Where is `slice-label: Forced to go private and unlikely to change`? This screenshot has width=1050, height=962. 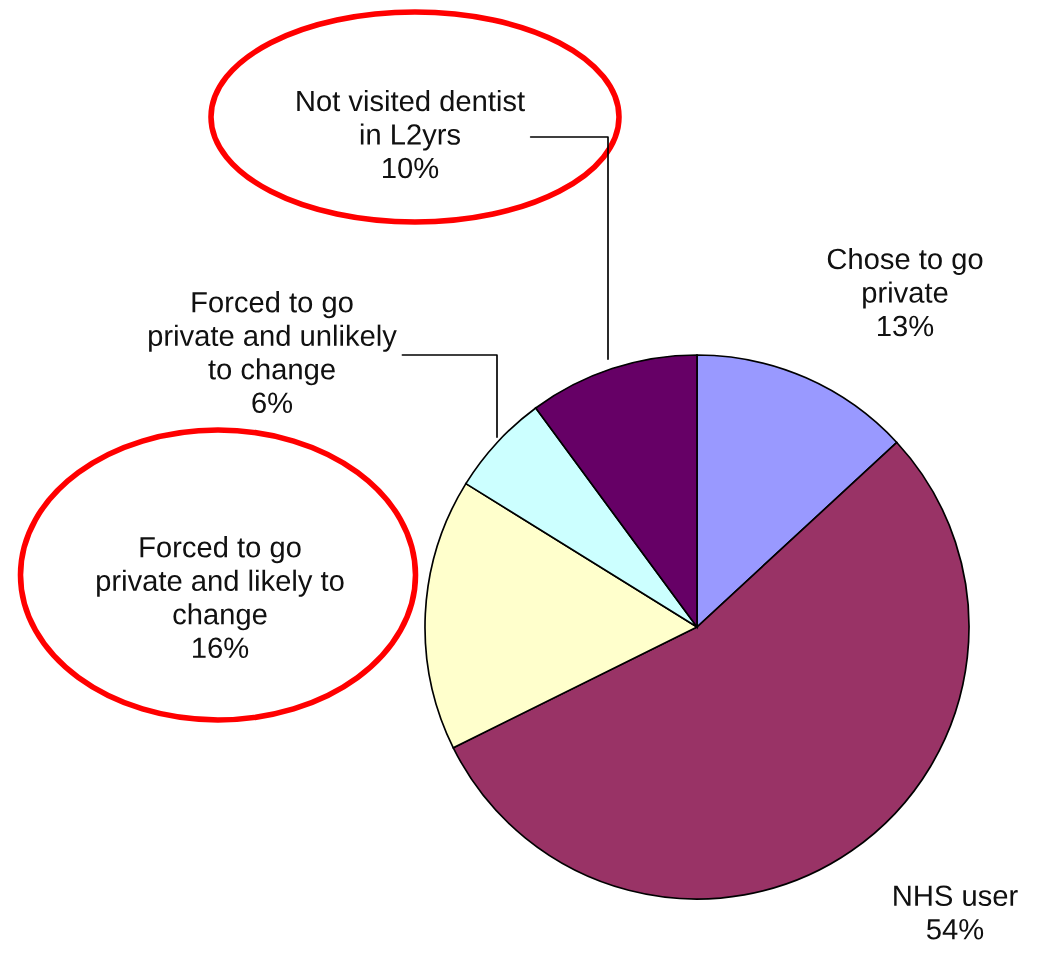 slice-label: Forced to go private and unlikely to change is located at coordinates (273, 338).